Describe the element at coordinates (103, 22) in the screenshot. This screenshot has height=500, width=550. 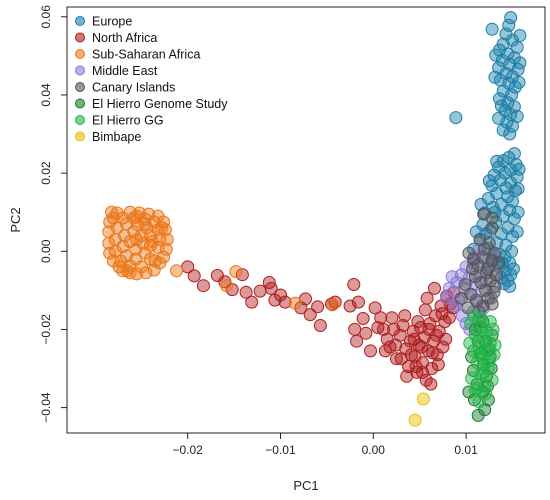
I see `legend-item: Europe` at that location.